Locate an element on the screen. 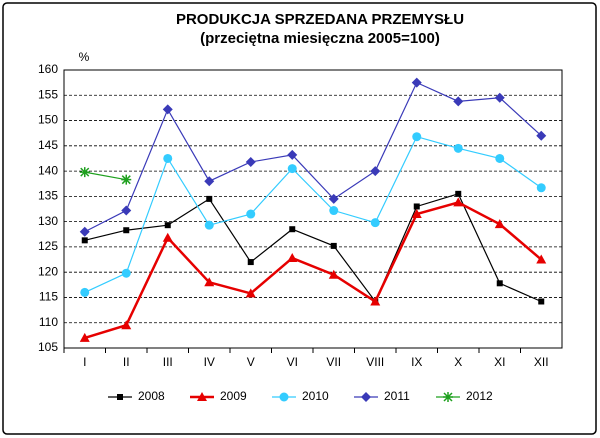  x-tick-label: IX is located at coordinates (416, 362).